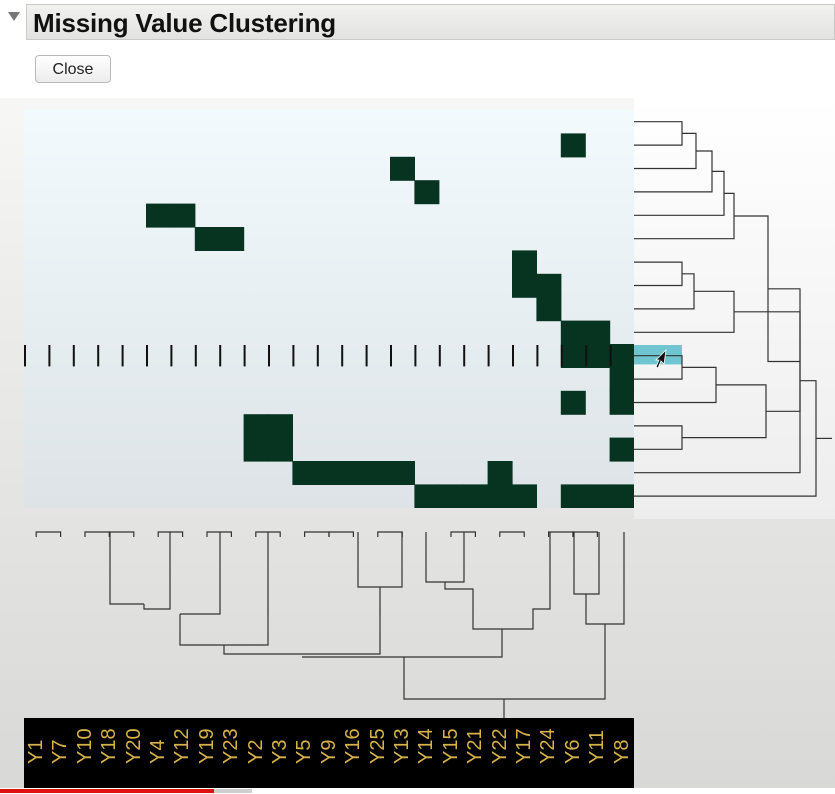 The width and height of the screenshot is (835, 794). I want to click on column-label-text: Y16, so click(353, 746).